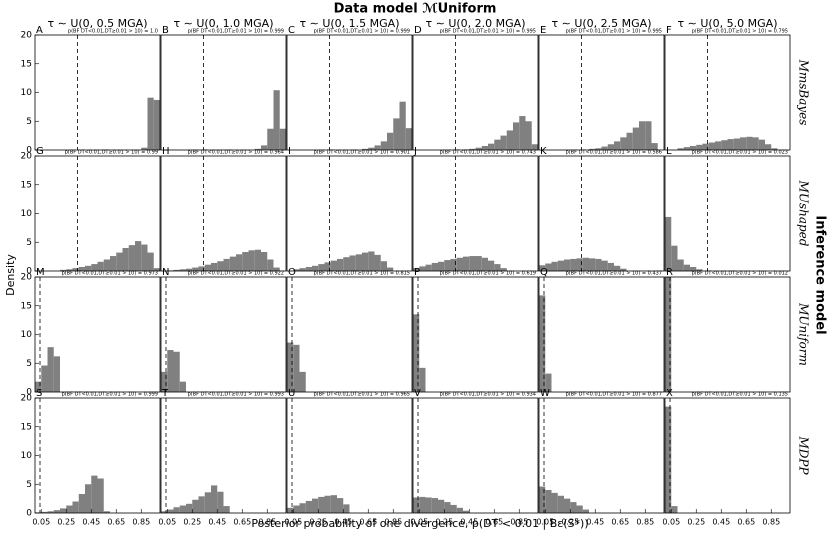  I want to click on panel-letter: E, so click(543, 30).